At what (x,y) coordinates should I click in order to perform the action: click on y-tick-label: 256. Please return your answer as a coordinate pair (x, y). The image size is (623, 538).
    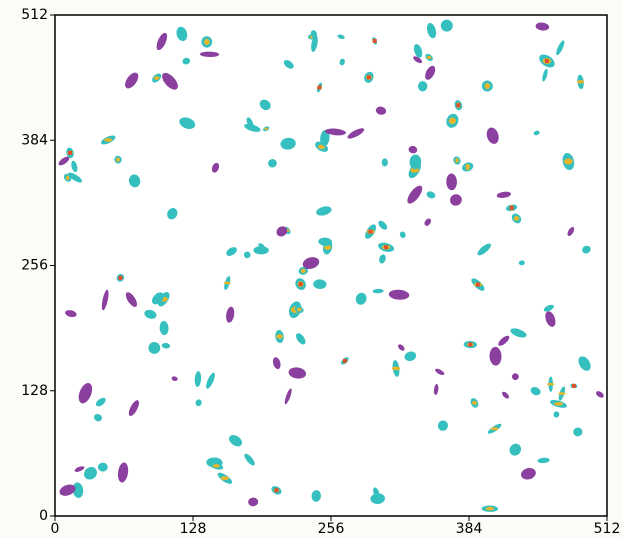
    Looking at the image, I should click on (34, 266).